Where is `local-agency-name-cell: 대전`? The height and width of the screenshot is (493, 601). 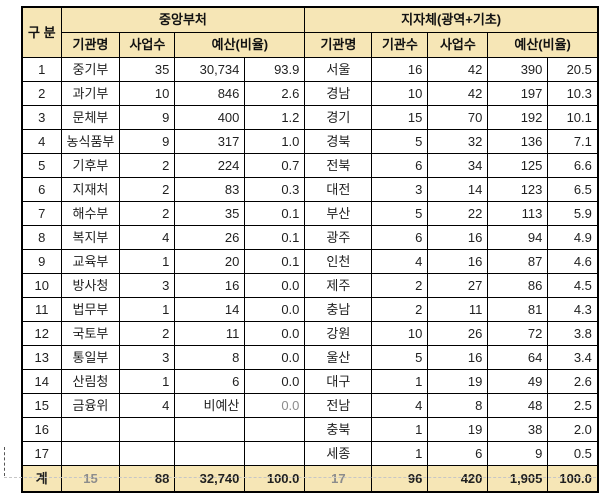 local-agency-name-cell: 대전 is located at coordinates (338, 189).